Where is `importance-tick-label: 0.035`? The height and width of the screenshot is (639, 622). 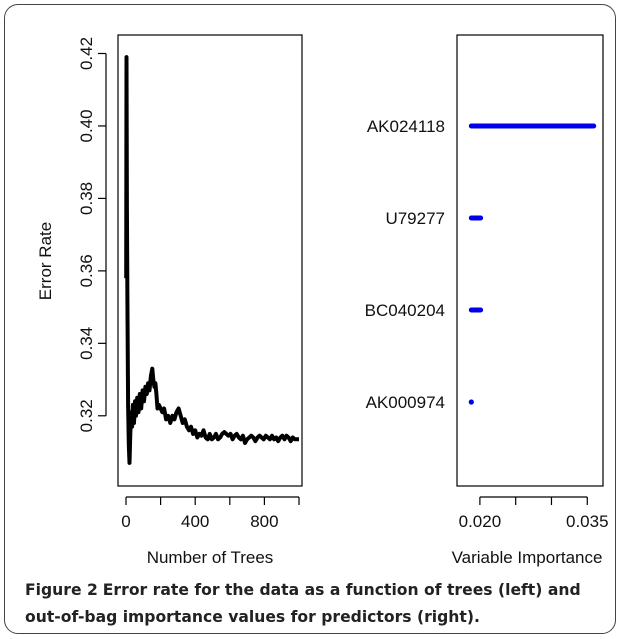 importance-tick-label: 0.035 is located at coordinates (587, 521).